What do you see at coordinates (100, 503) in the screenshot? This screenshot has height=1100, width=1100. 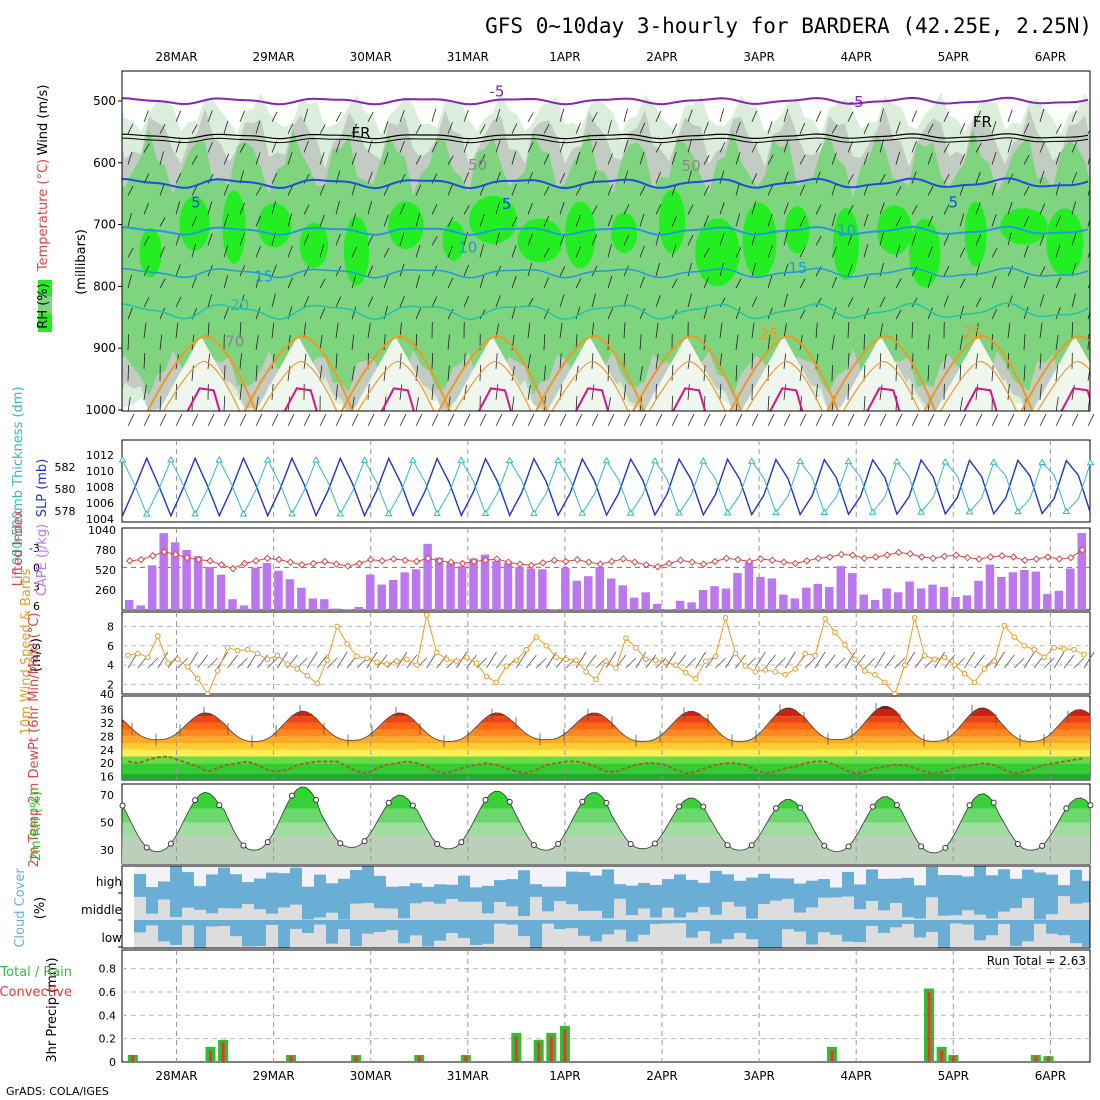 I see `slp-tick-label: 1006` at bounding box center [100, 503].